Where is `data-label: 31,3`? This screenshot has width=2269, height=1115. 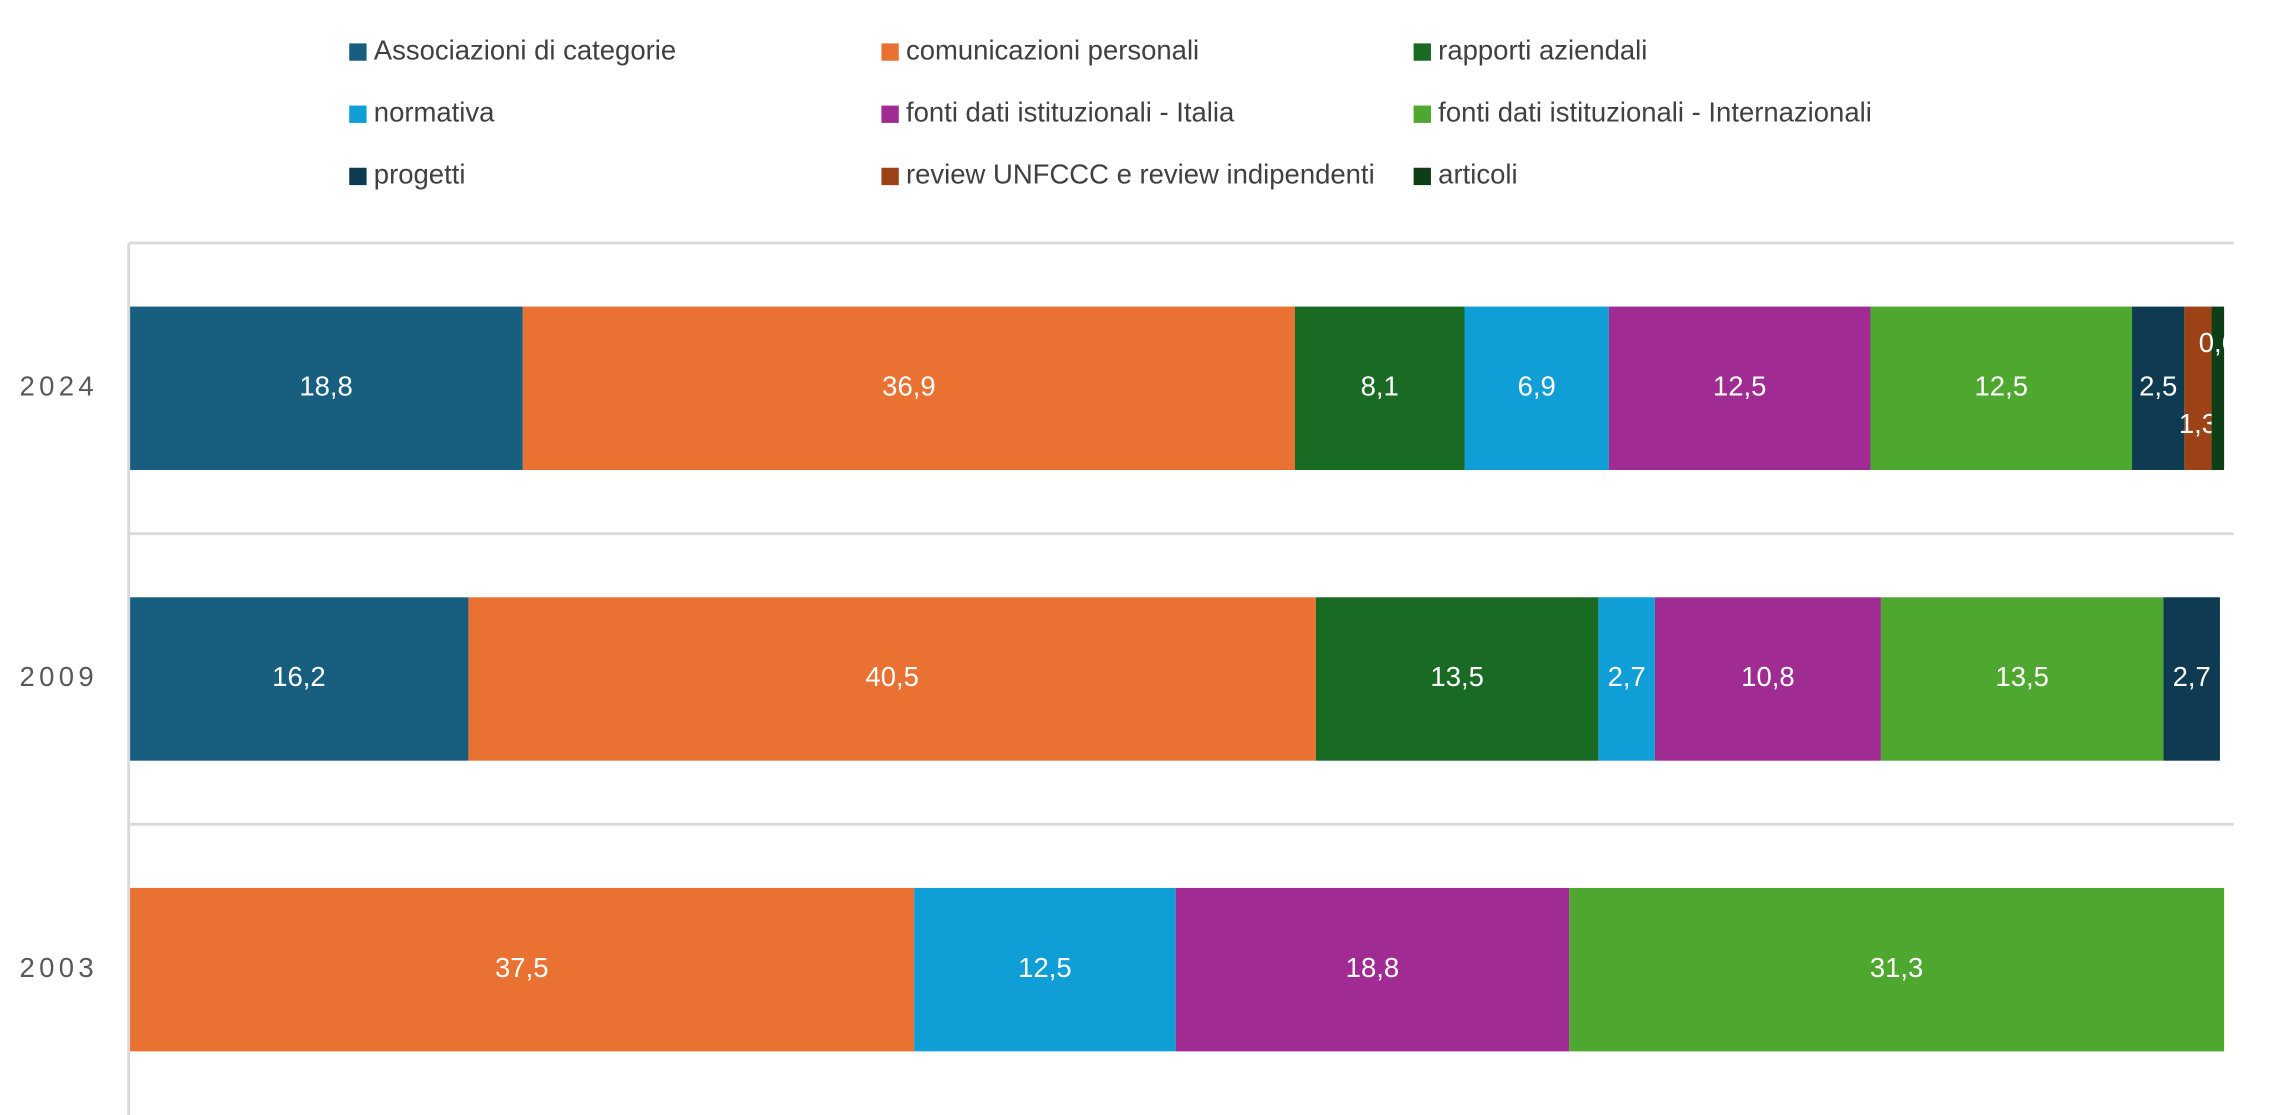
data-label: 31,3 is located at coordinates (1896, 967).